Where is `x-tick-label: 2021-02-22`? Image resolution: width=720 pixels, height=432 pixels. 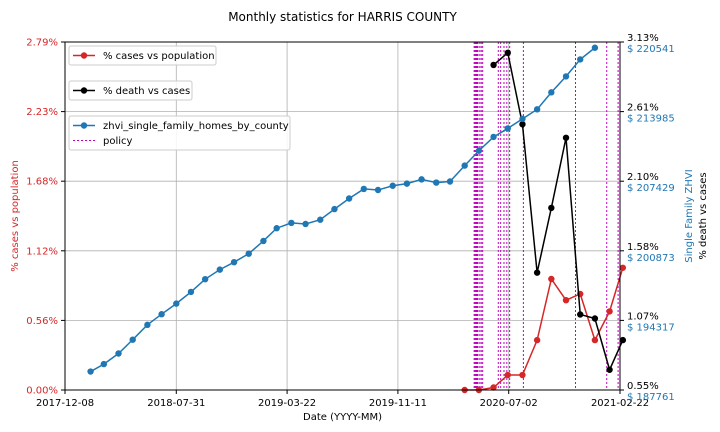
x-tick-label: 2021-02-22 is located at coordinates (620, 403).